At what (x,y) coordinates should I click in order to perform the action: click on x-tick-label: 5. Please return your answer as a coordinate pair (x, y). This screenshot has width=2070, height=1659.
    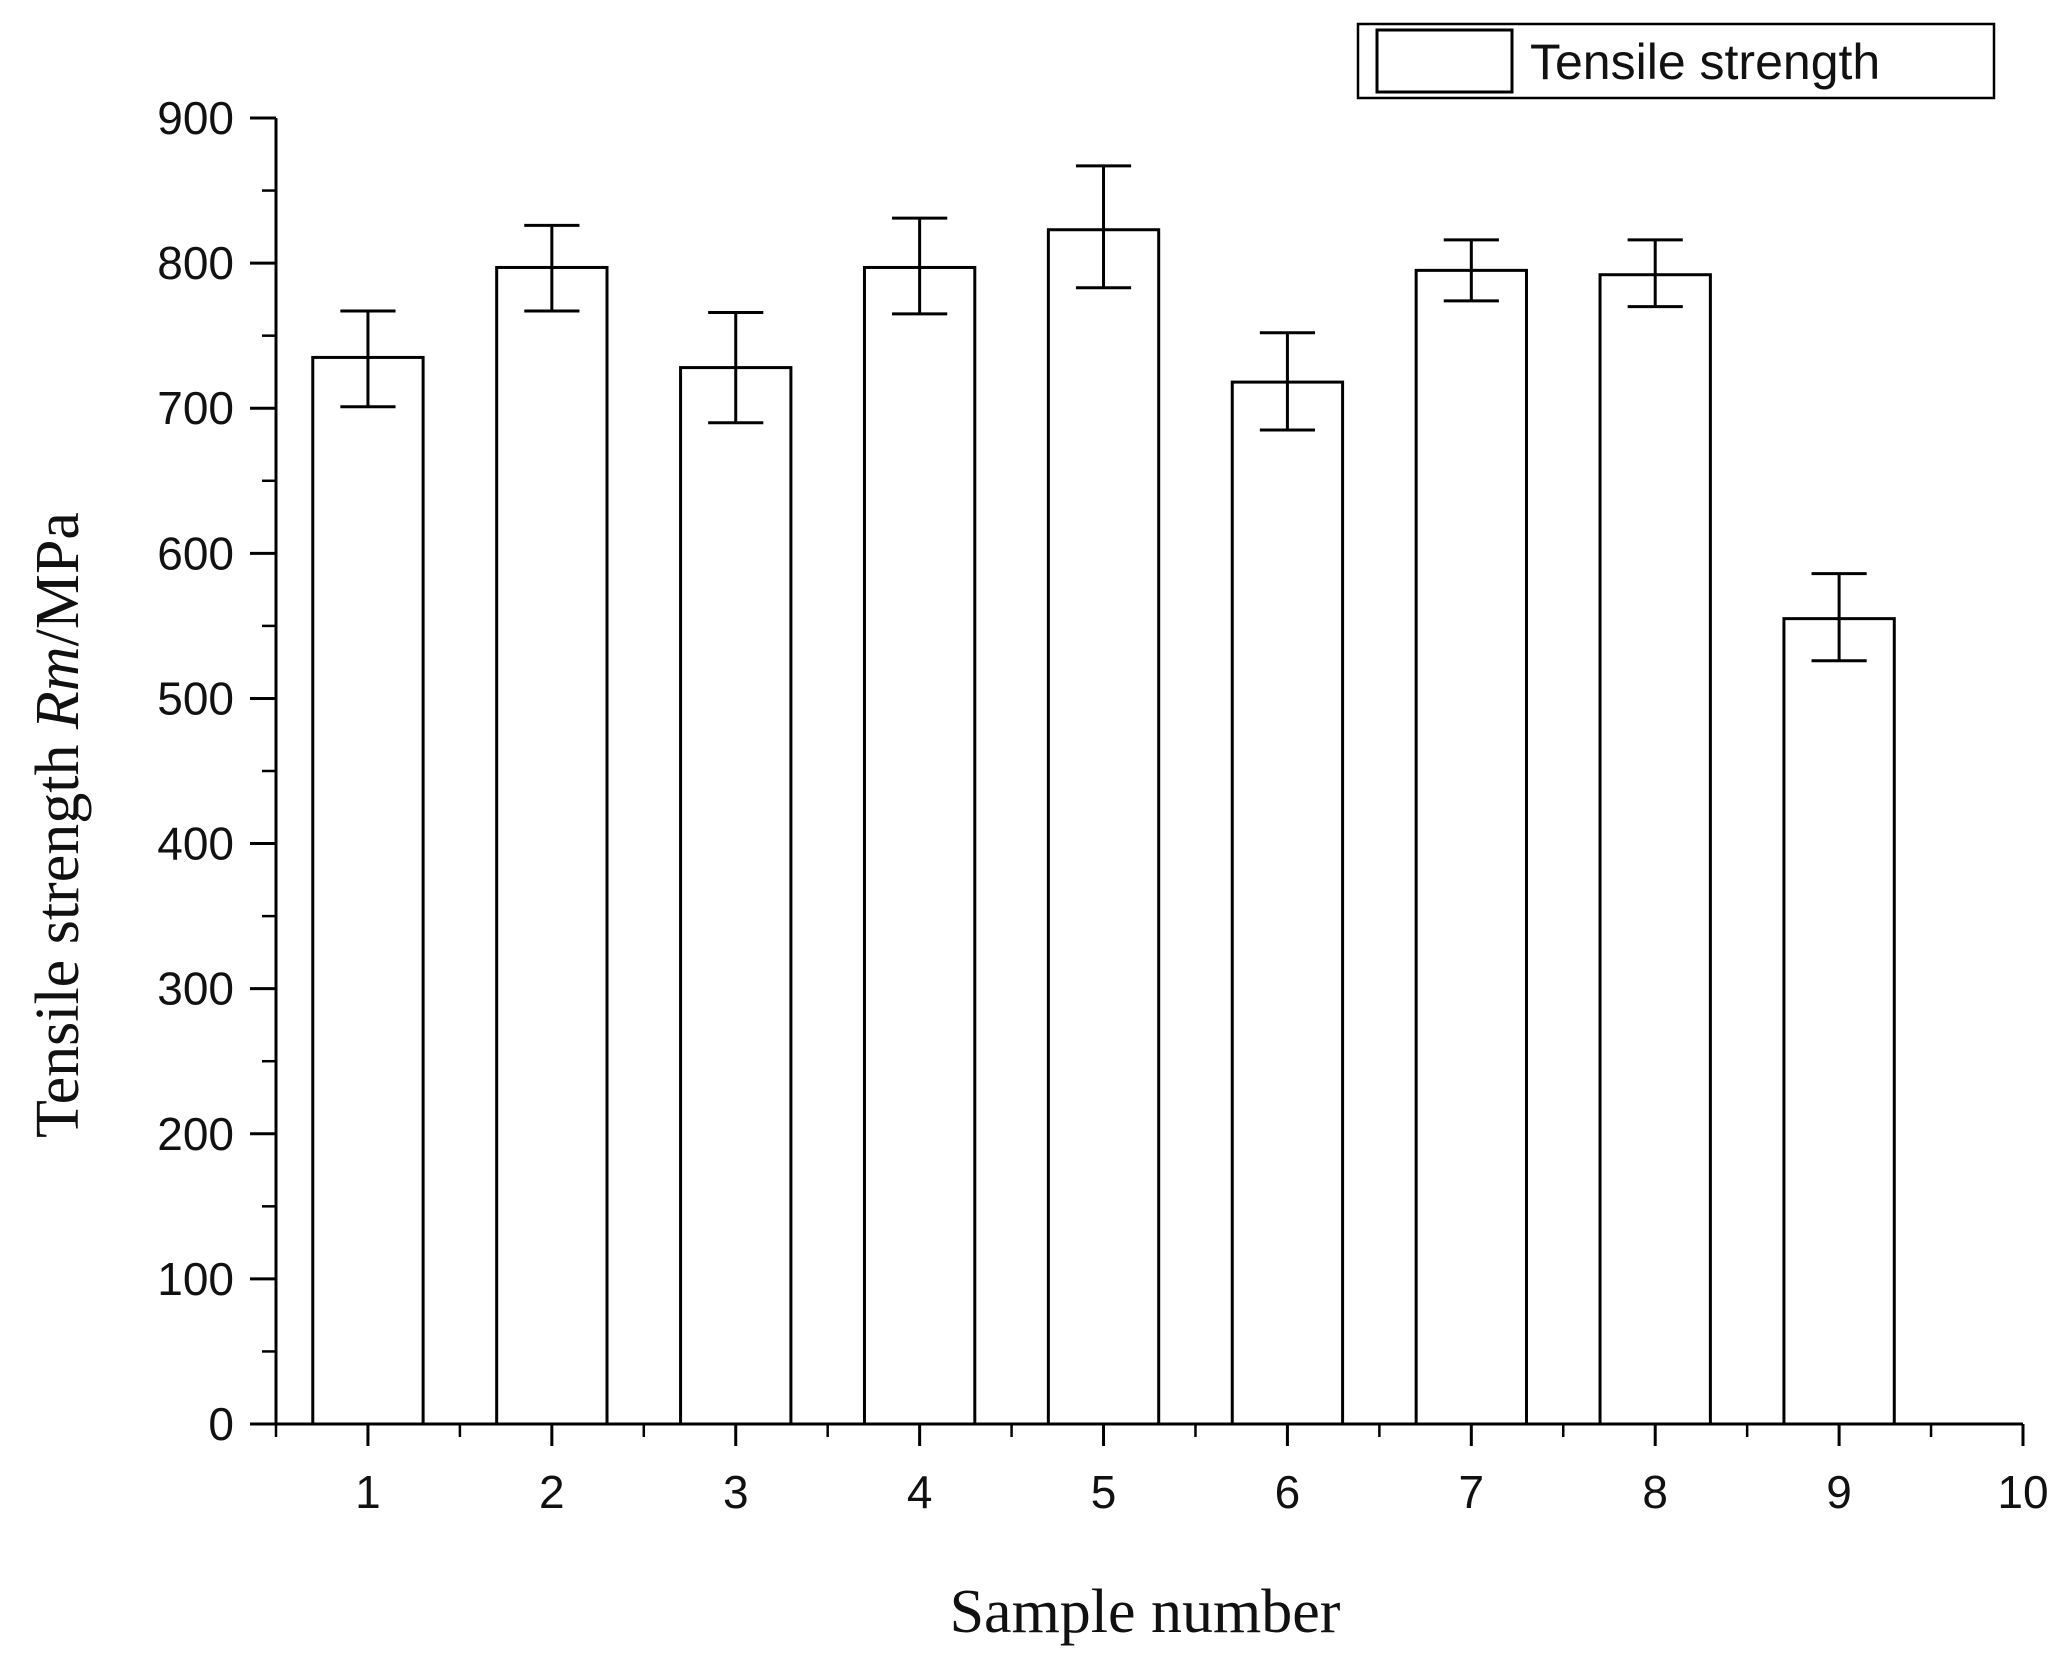
    Looking at the image, I should click on (1104, 1492).